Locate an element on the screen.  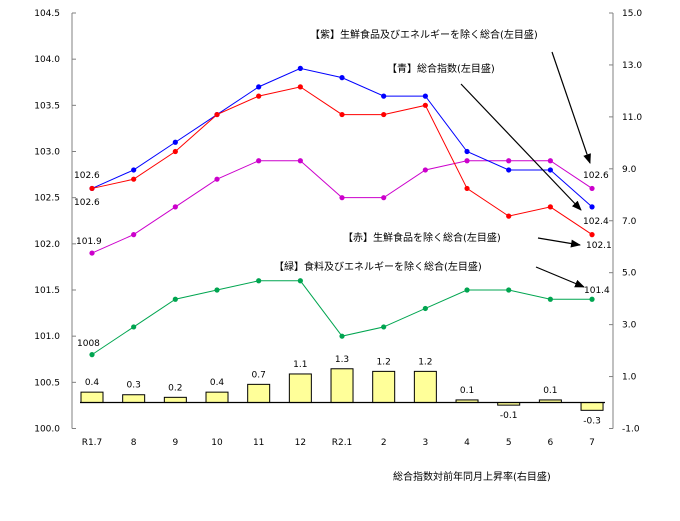
series-start-label: 1008 is located at coordinates (88, 344).